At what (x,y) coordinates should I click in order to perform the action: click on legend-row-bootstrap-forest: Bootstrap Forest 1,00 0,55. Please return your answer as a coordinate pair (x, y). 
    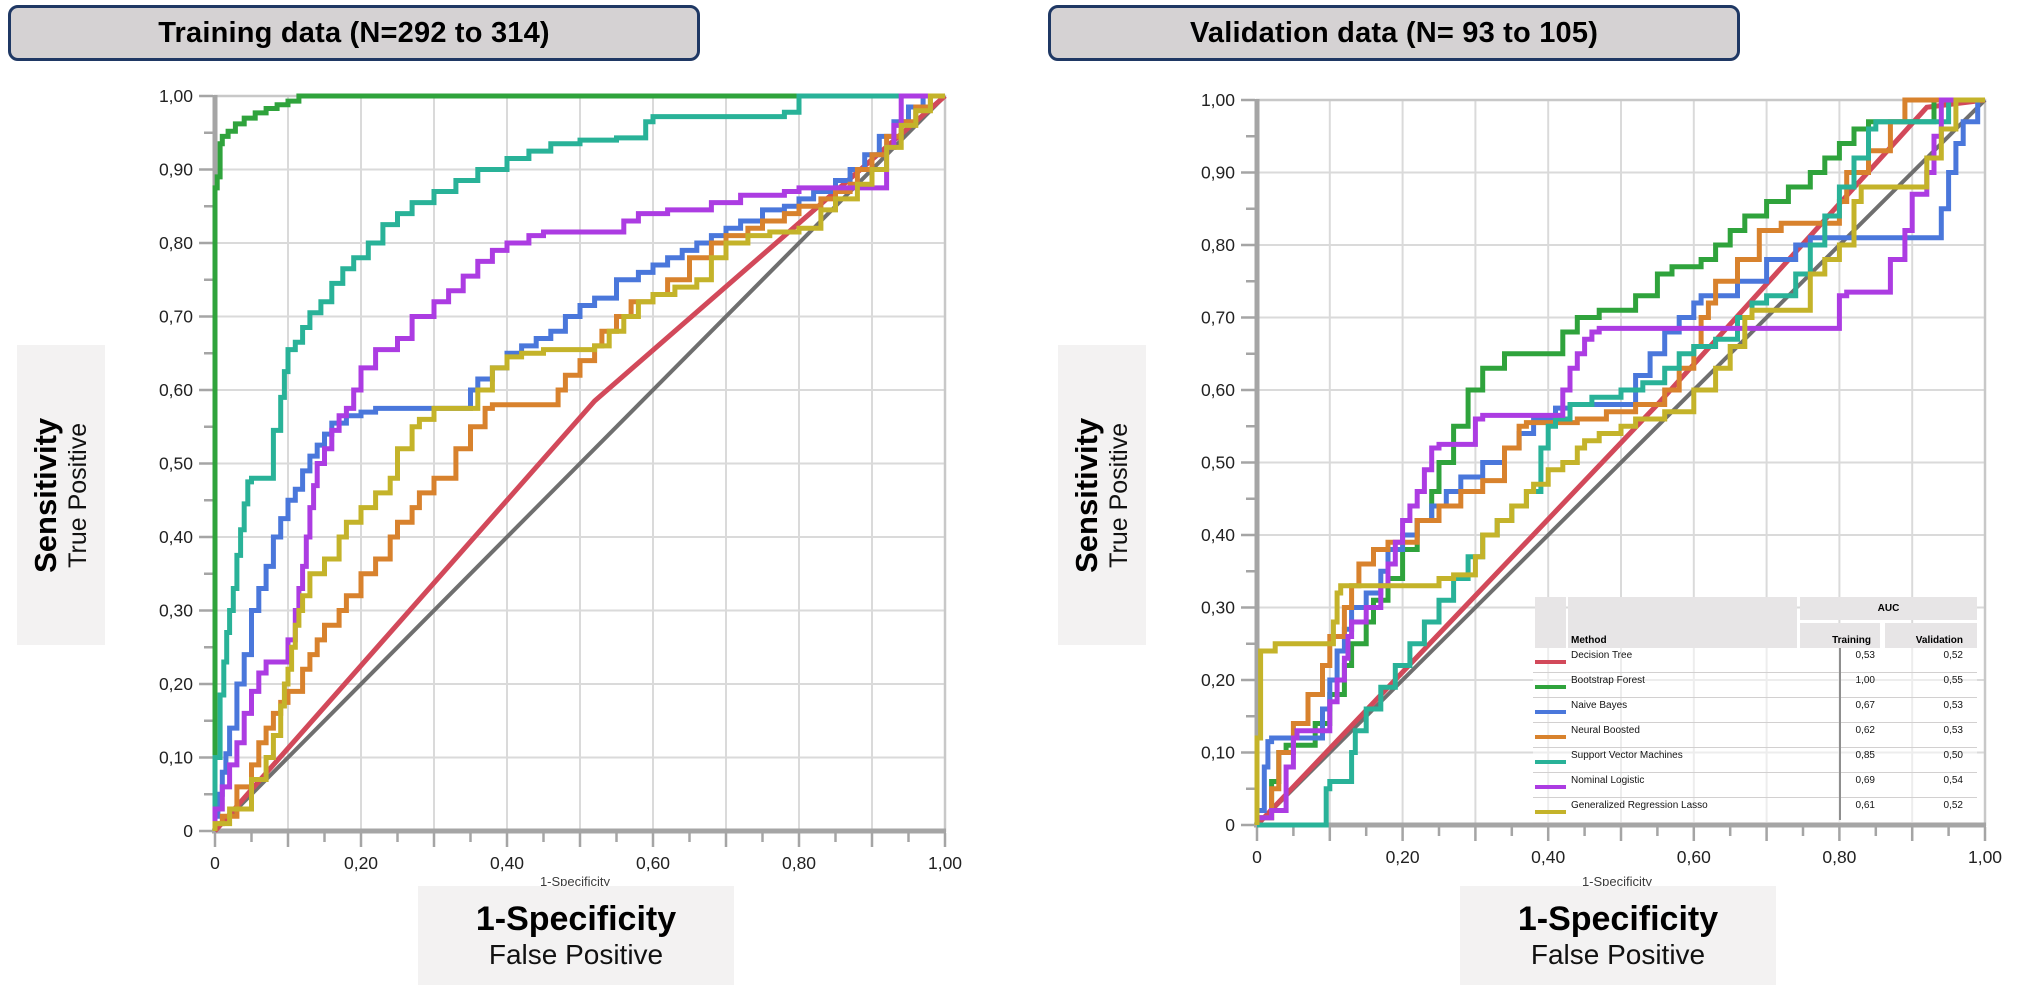
    Looking at the image, I should click on (1755, 685).